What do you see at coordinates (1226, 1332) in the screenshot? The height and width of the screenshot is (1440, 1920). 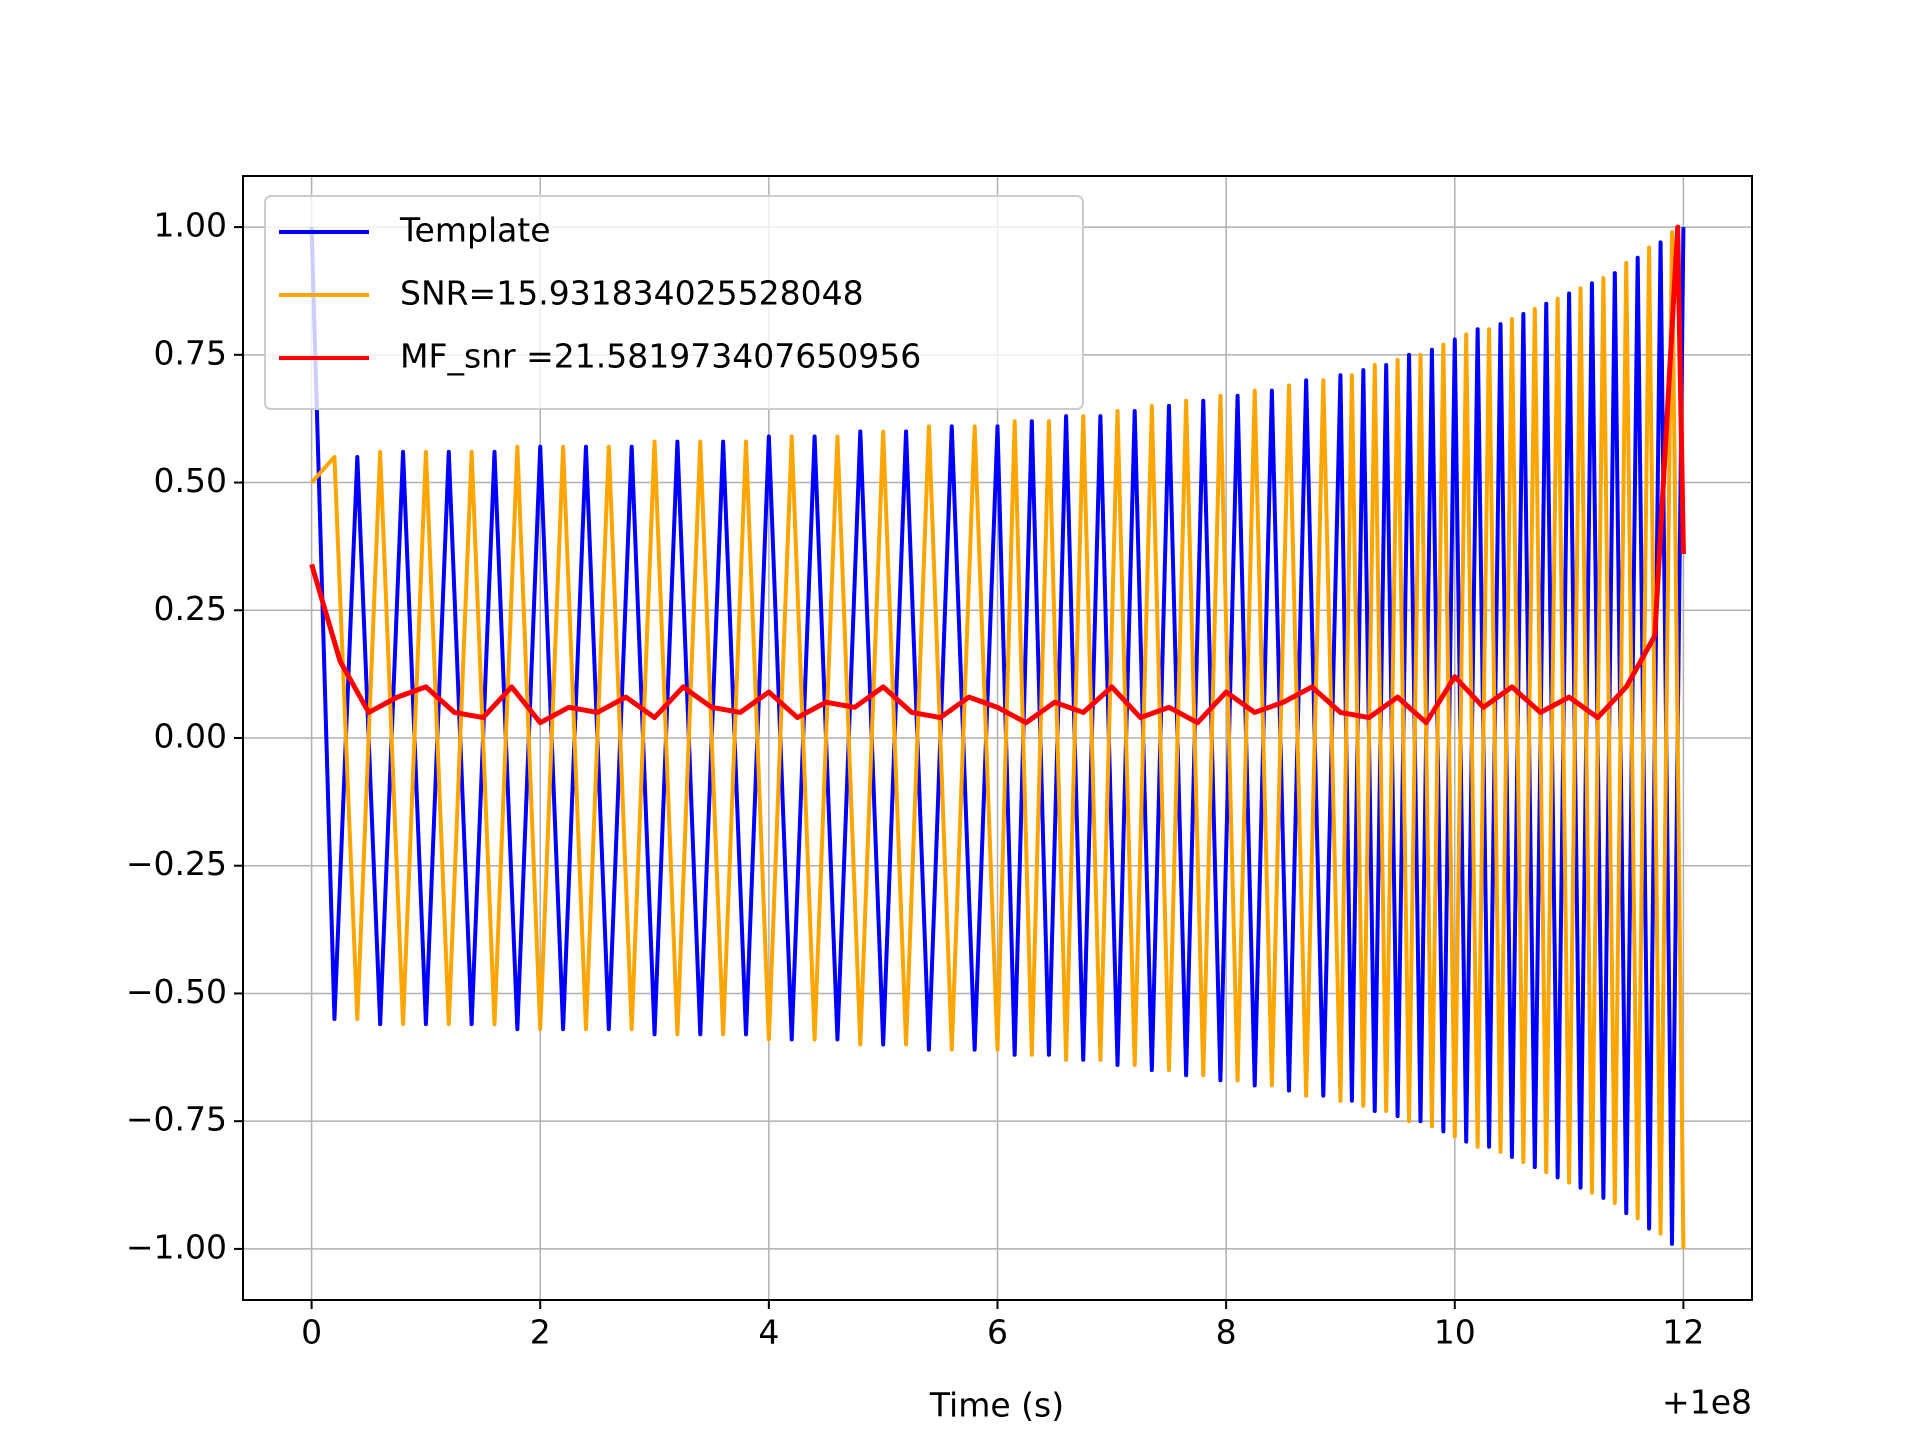 I see `x-tick-label: 8` at bounding box center [1226, 1332].